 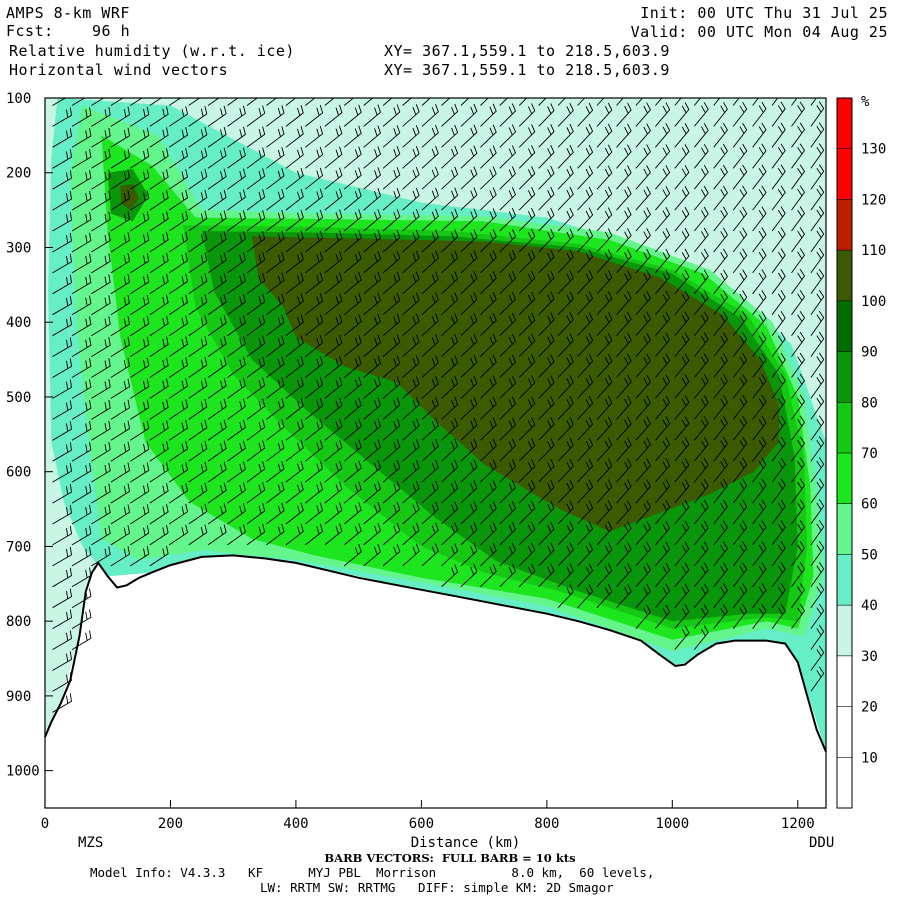 I want to click on colorbar-label-100: 100, so click(x=873, y=302).